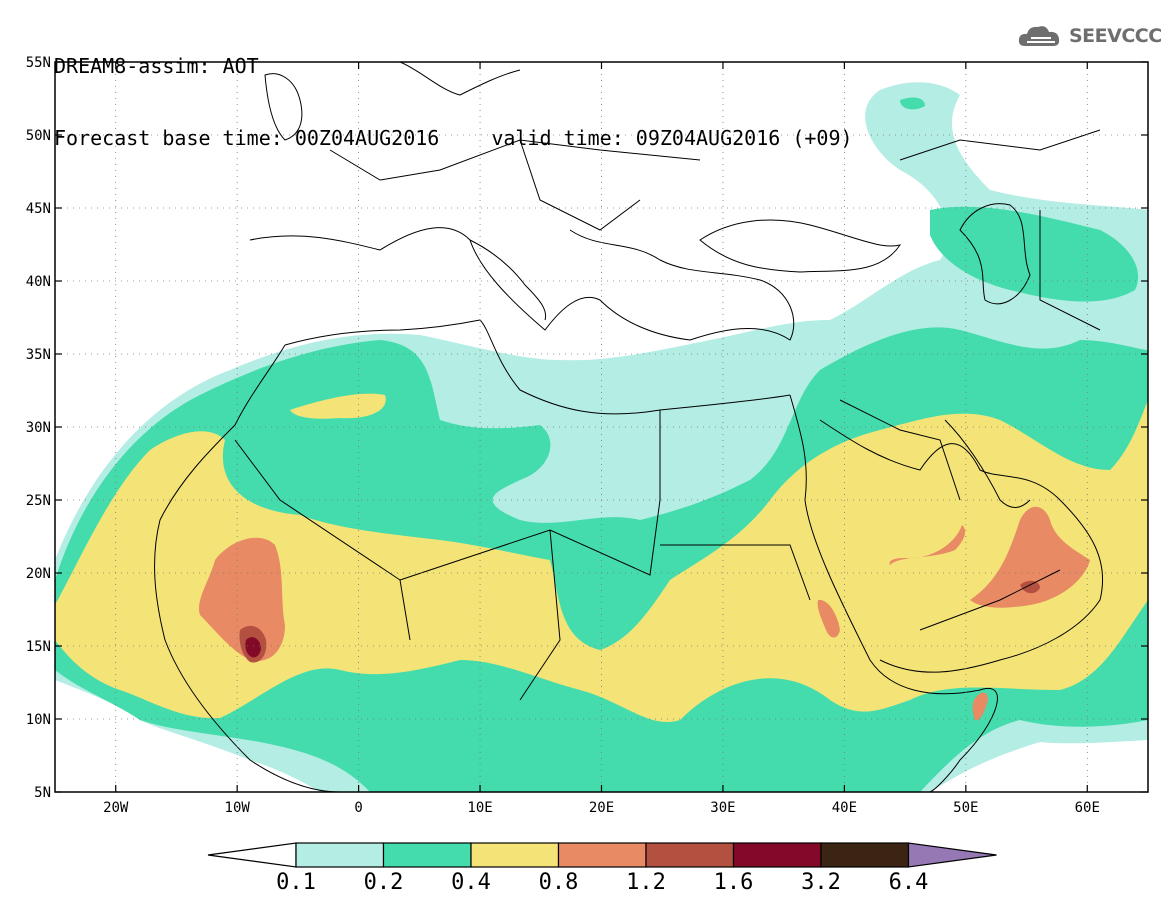 The width and height of the screenshot is (1165, 905). Describe the element at coordinates (559, 882) in the screenshot. I see `legend-tick-label: 0.8` at that location.